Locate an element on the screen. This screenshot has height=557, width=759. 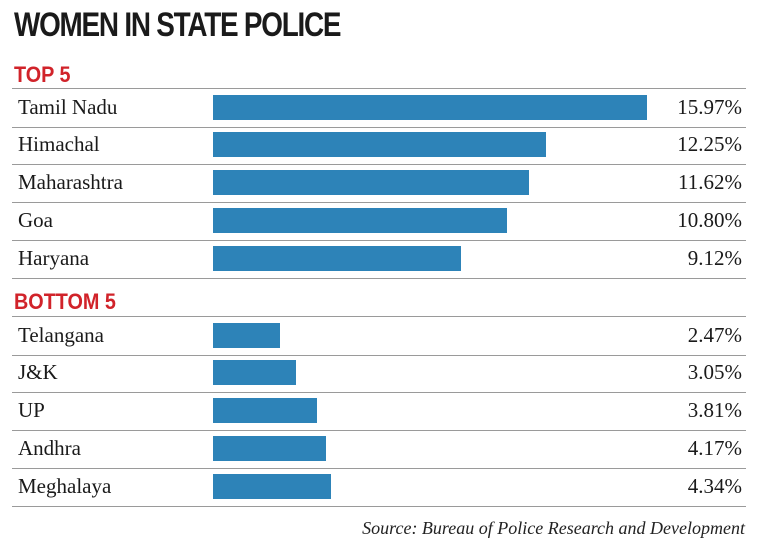
chart-title: WOMEN IN STATE POLICE is located at coordinates (178, 25).